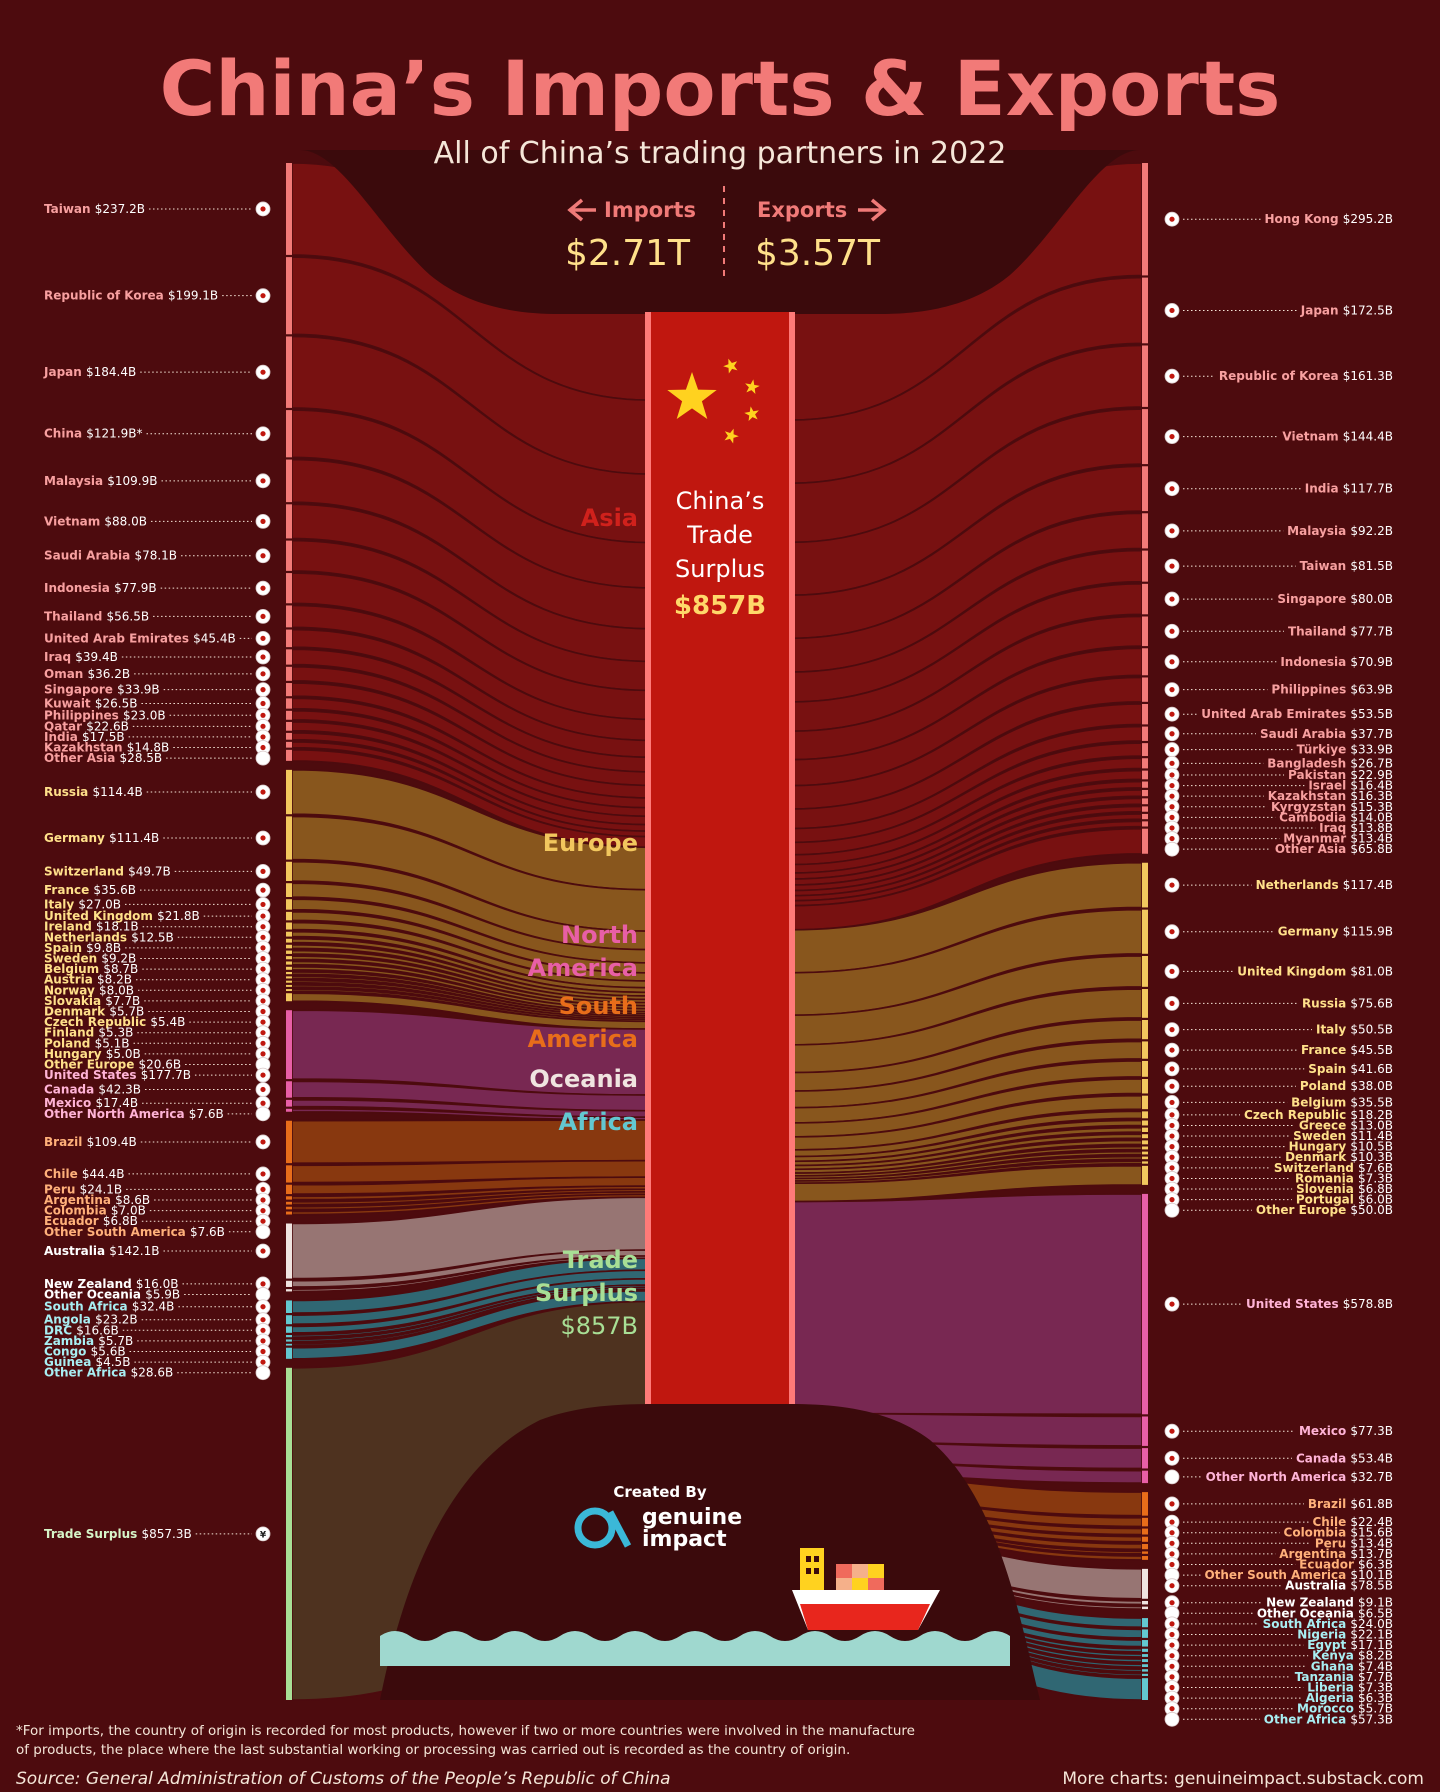 The width and height of the screenshot is (1440, 1792). Describe the element at coordinates (289, 521) in the screenshot. I see `import-bar-vietnam` at that location.